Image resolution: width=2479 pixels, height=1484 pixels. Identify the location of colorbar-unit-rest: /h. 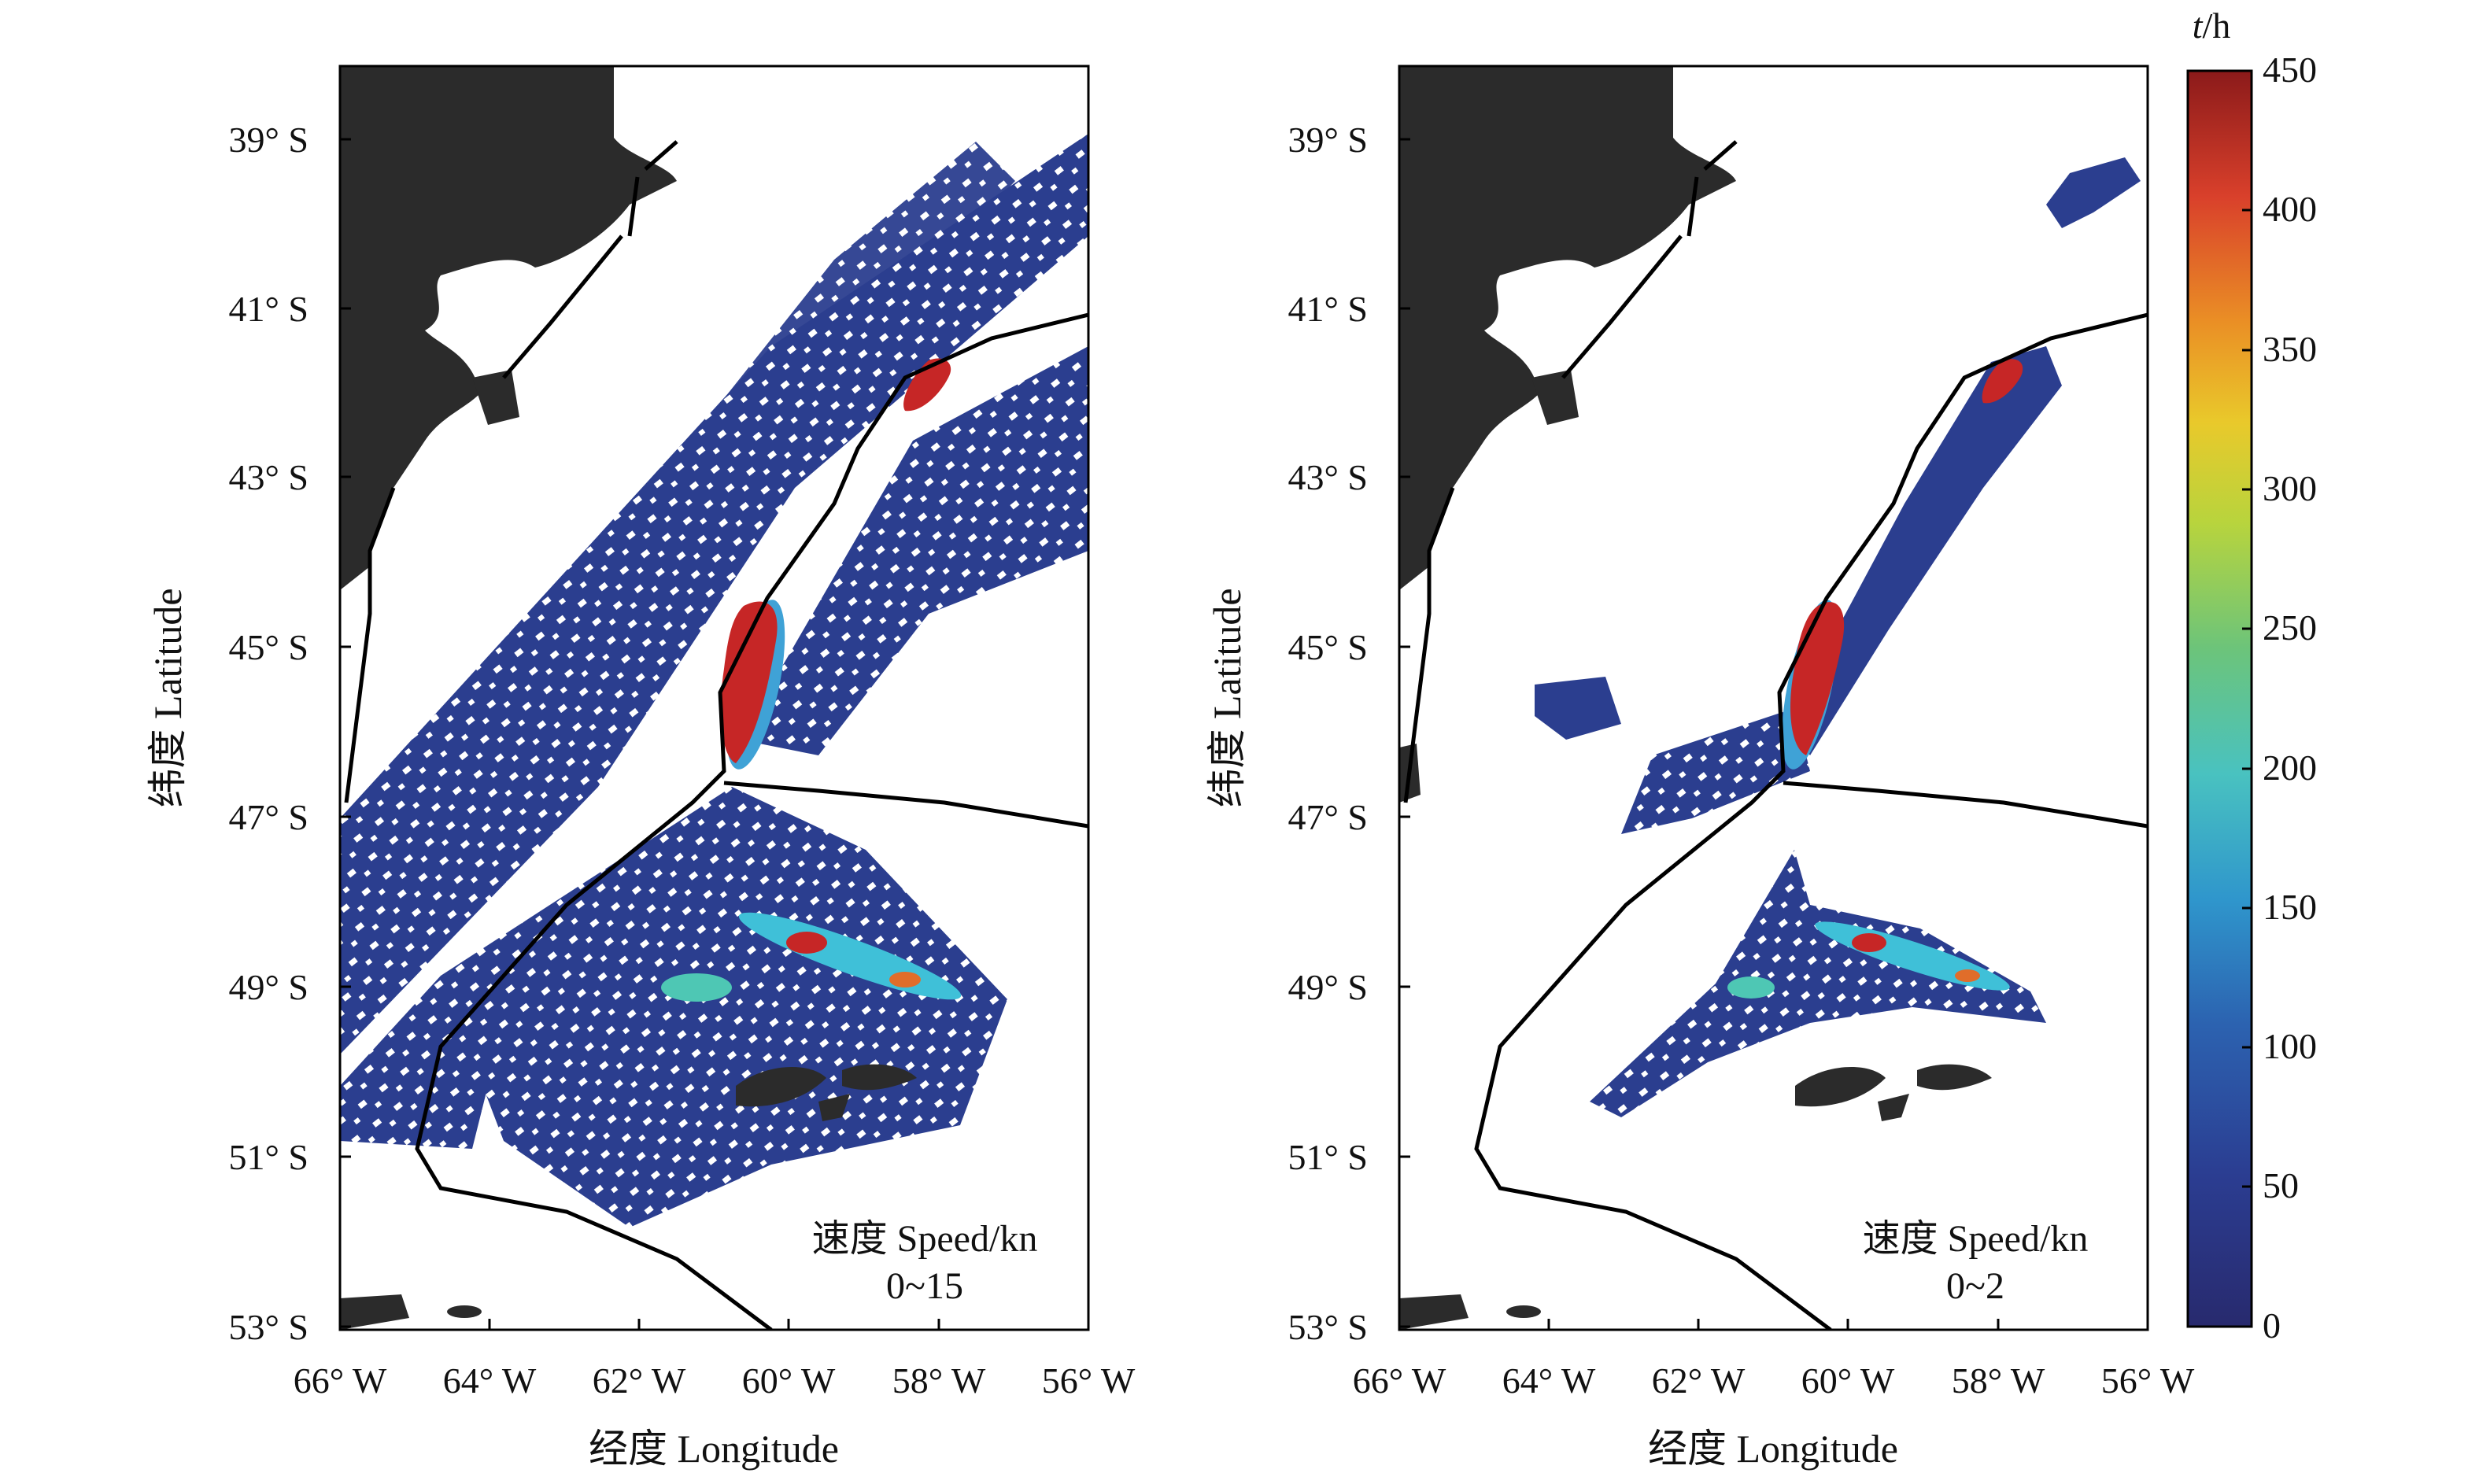
(2217, 26).